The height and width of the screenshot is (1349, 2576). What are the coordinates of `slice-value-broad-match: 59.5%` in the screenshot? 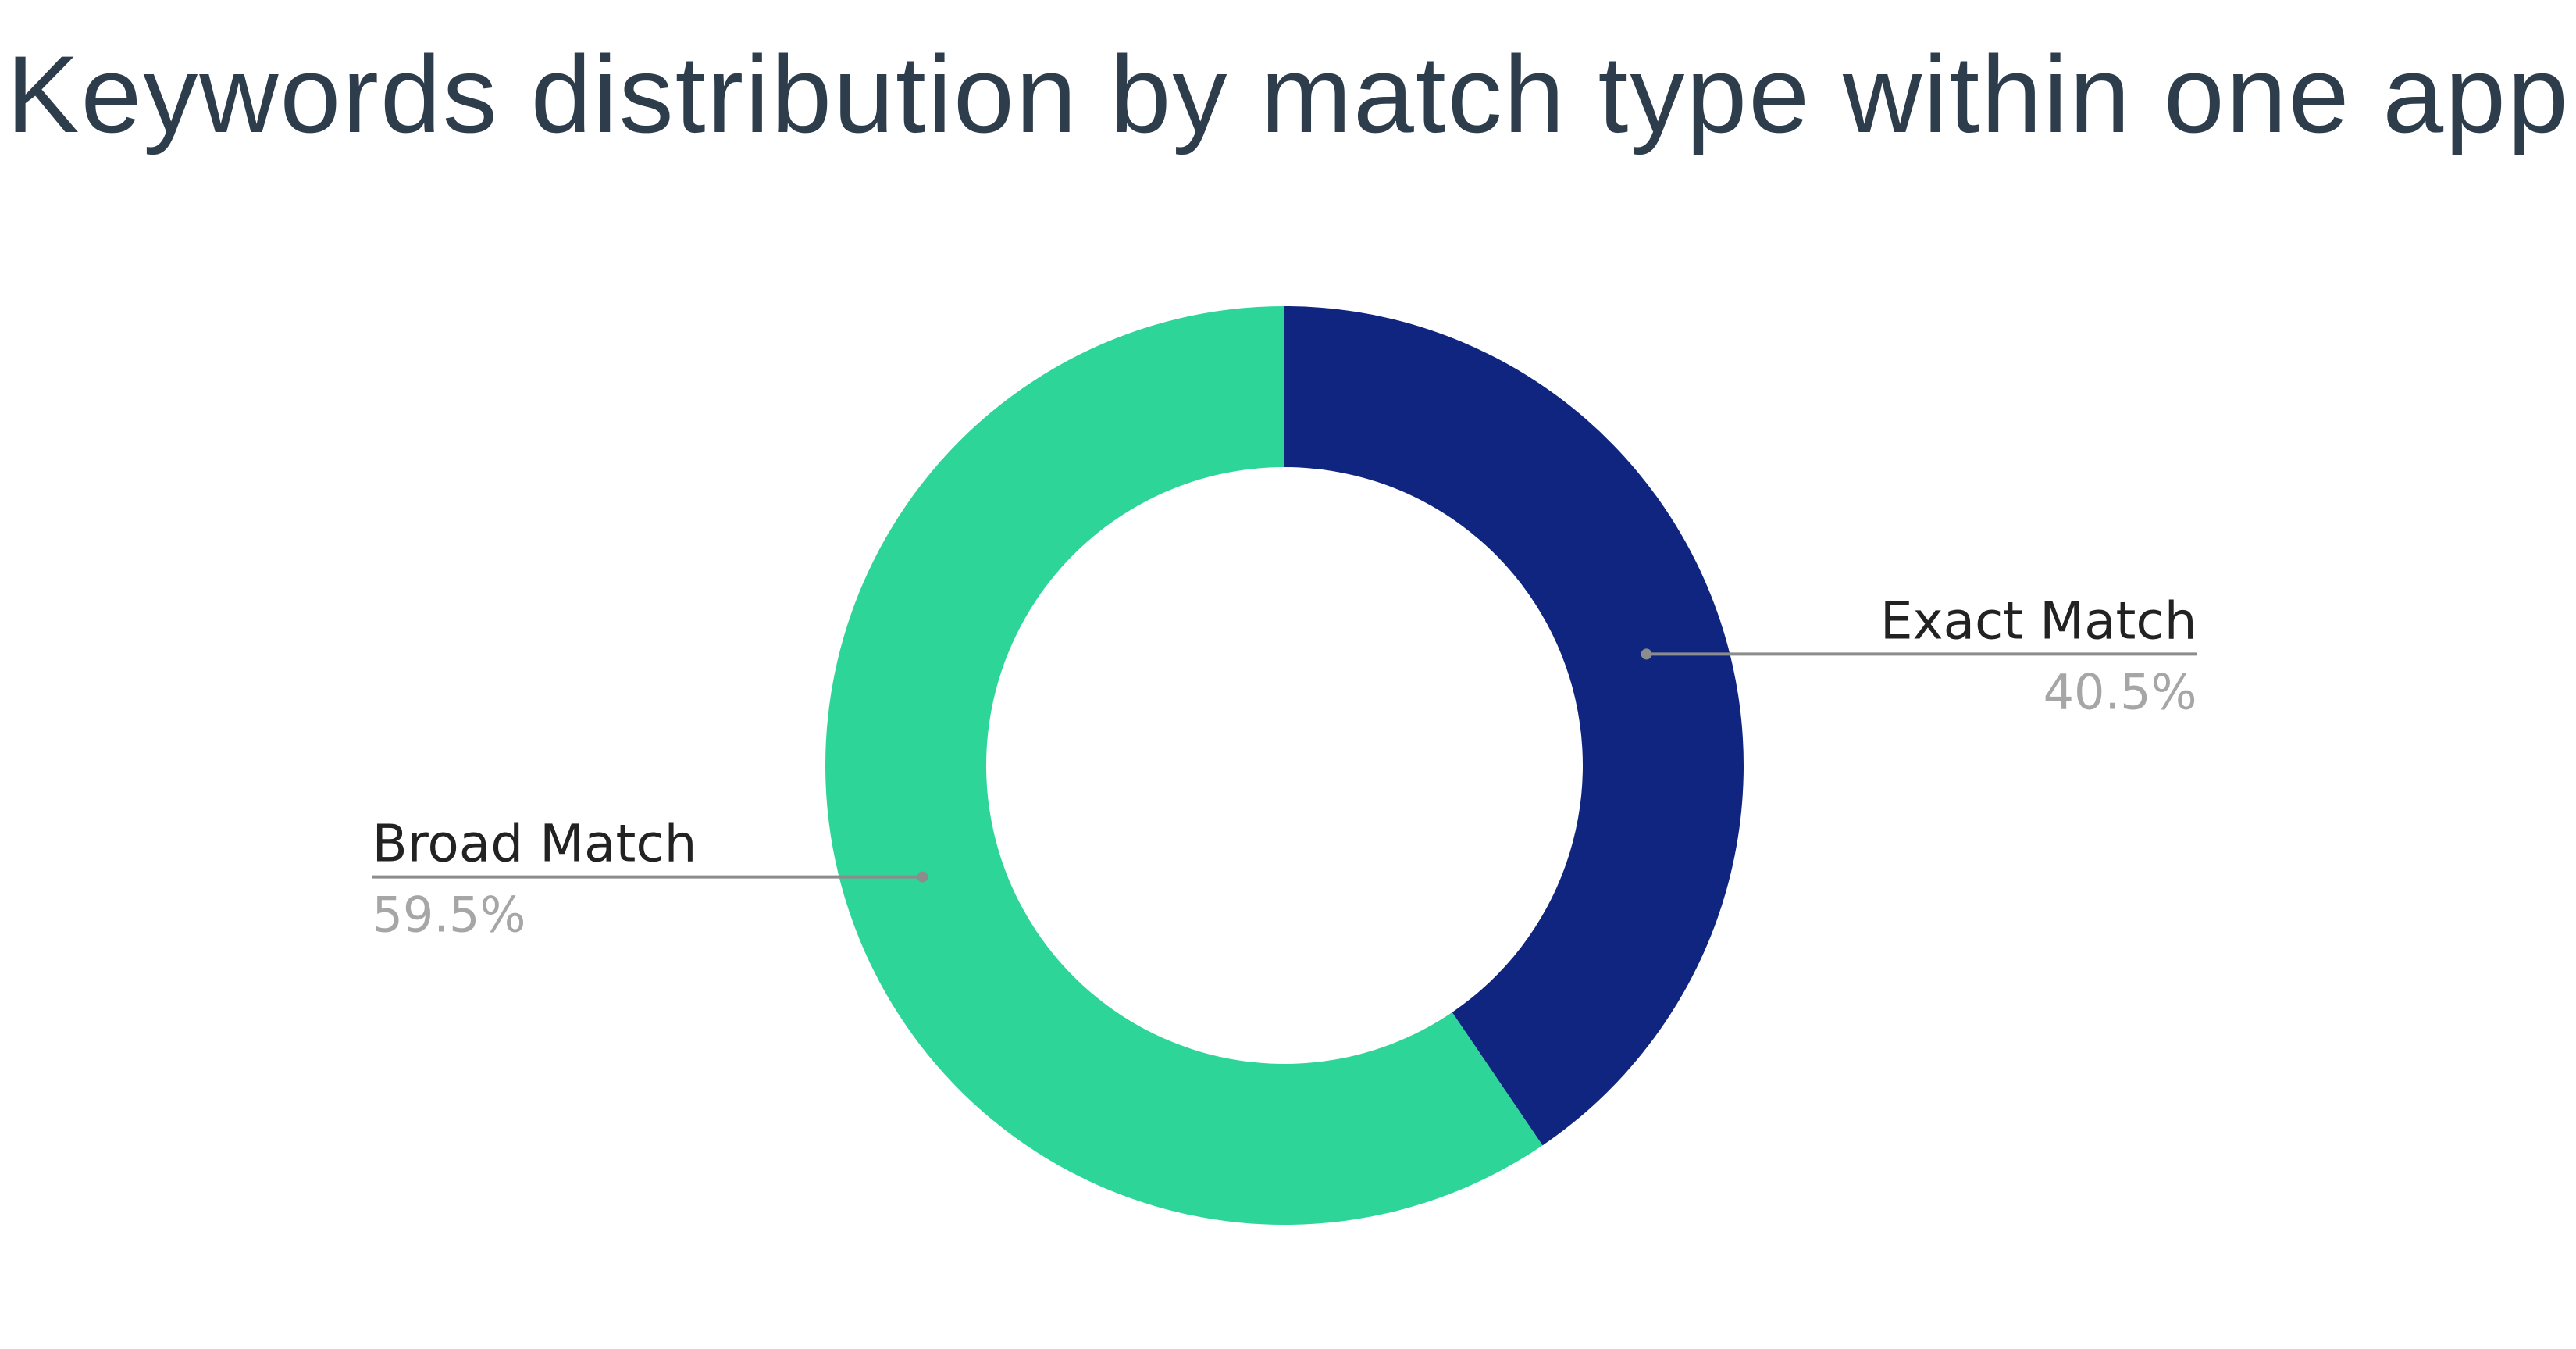 It's located at (449, 915).